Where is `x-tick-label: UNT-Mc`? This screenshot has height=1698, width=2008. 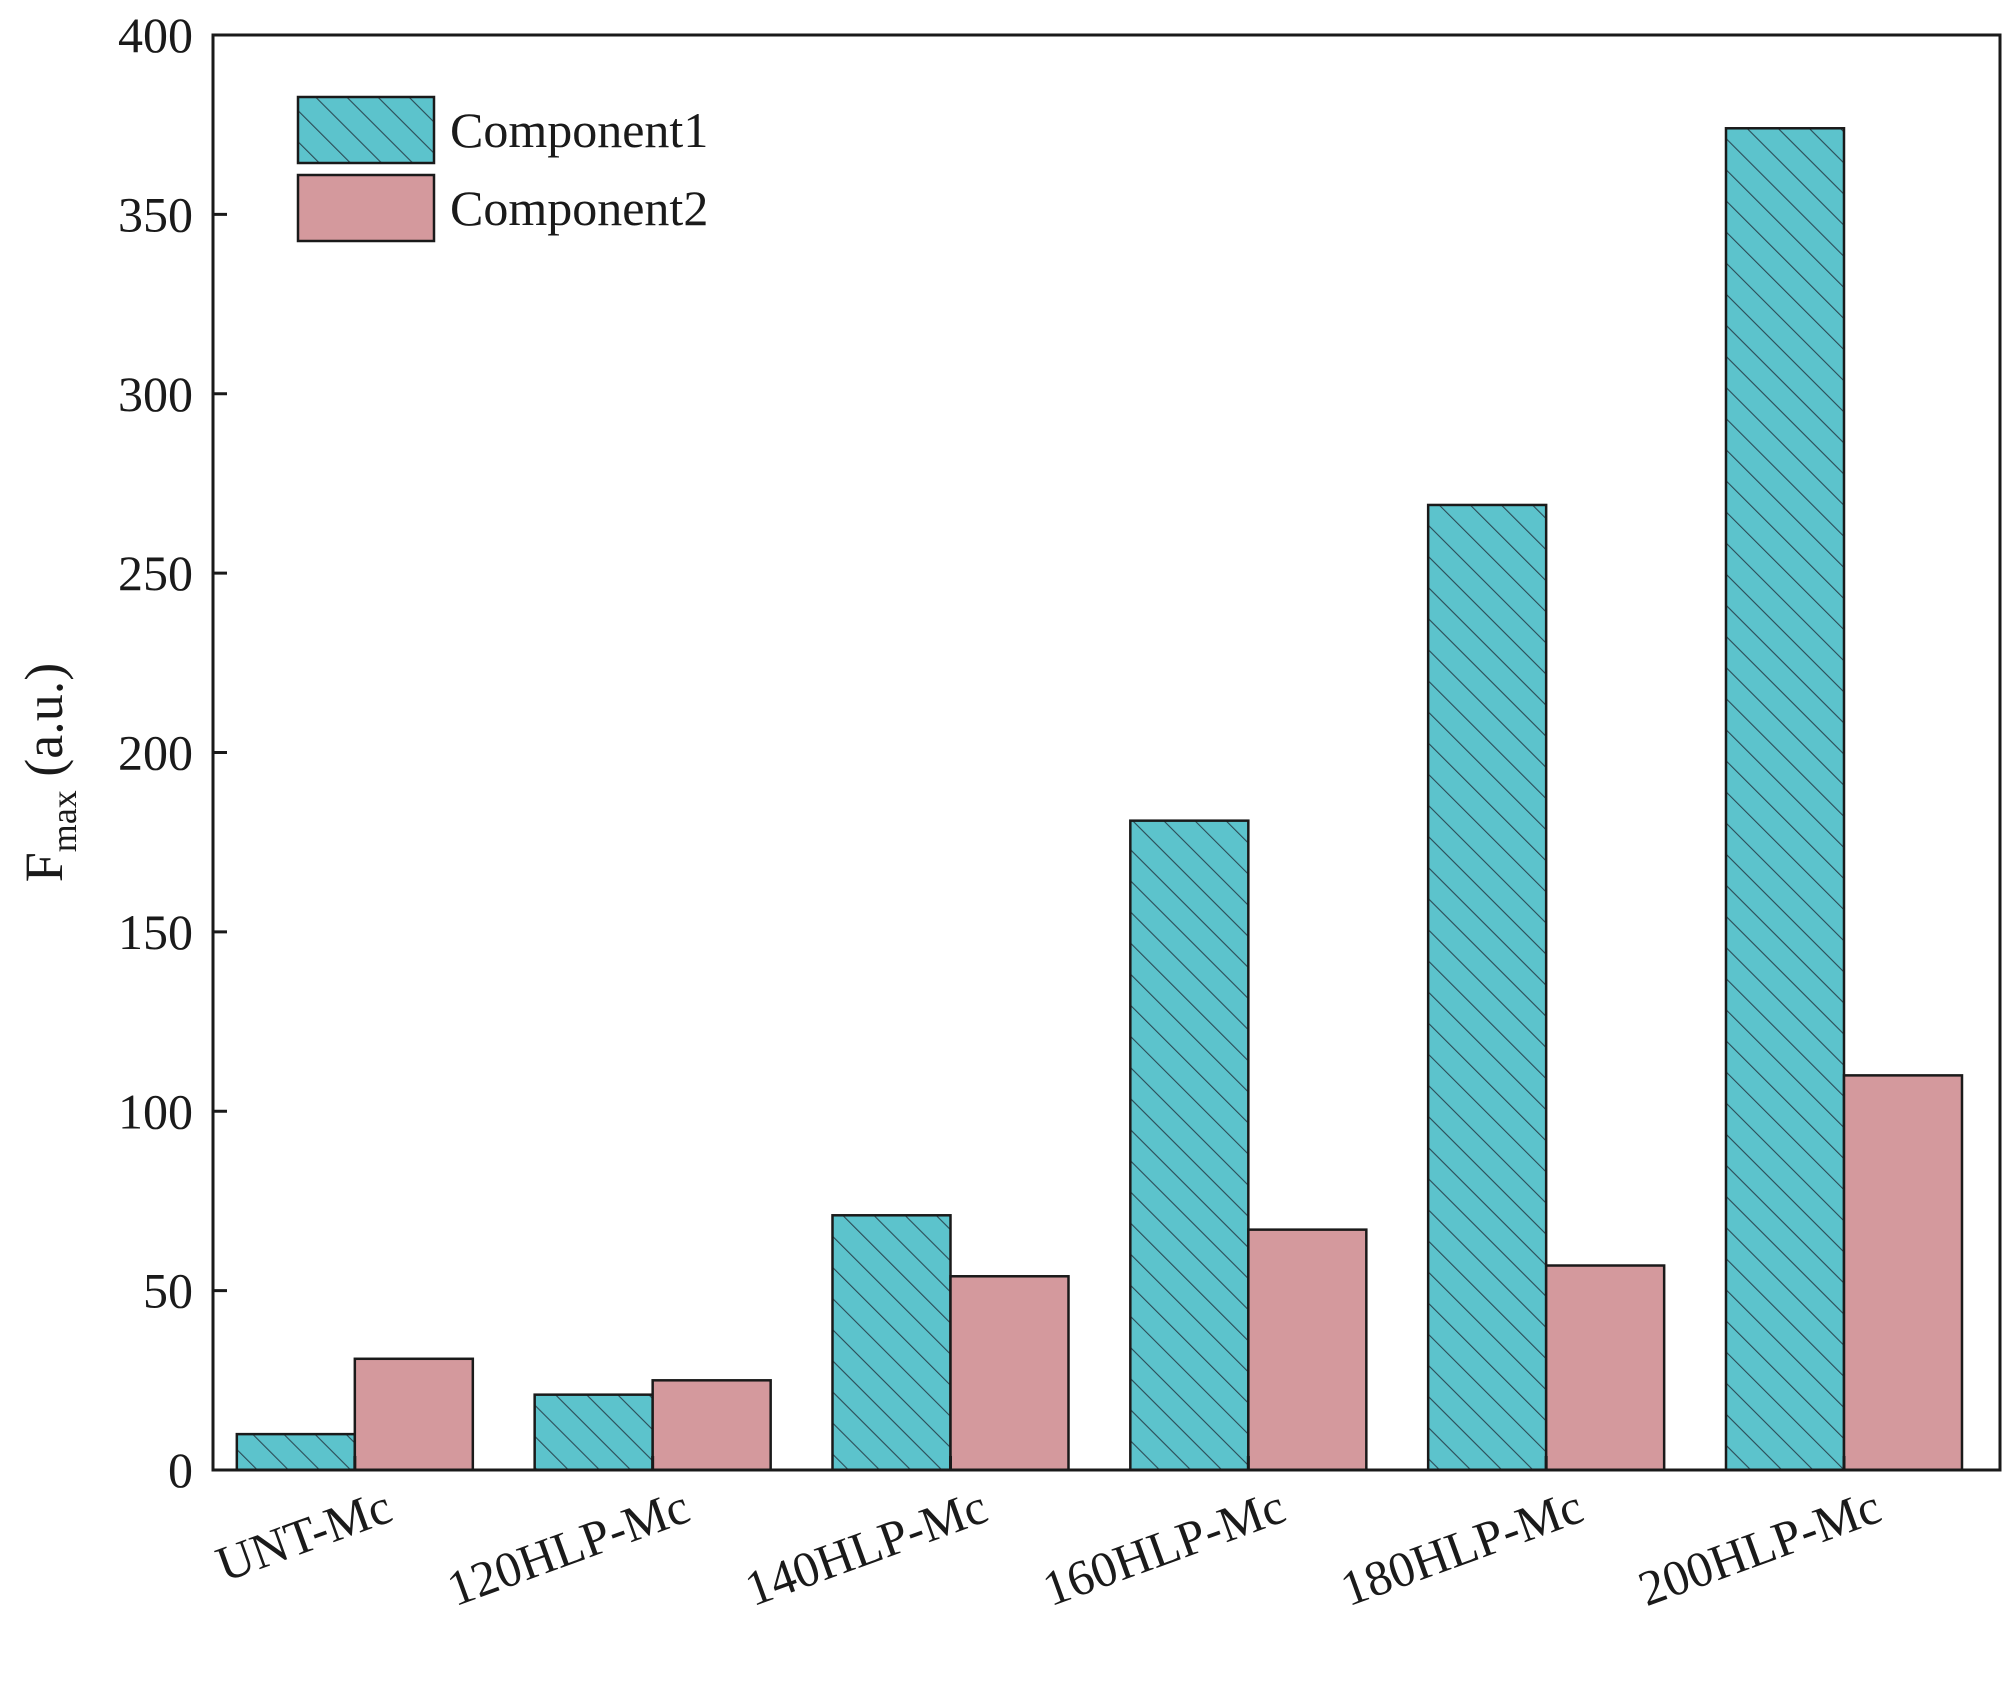 x-tick-label: UNT-Mc is located at coordinates (304, 1535).